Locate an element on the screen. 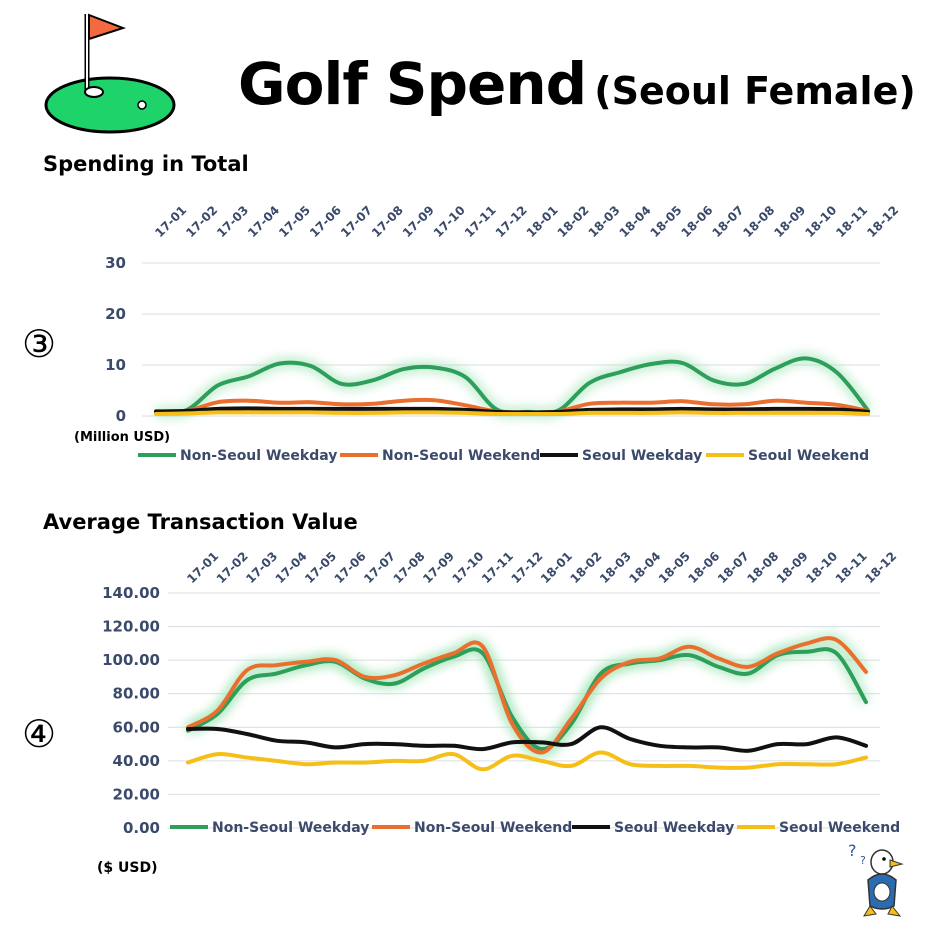  x-tick-label: 17-06 is located at coordinates (350, 567).